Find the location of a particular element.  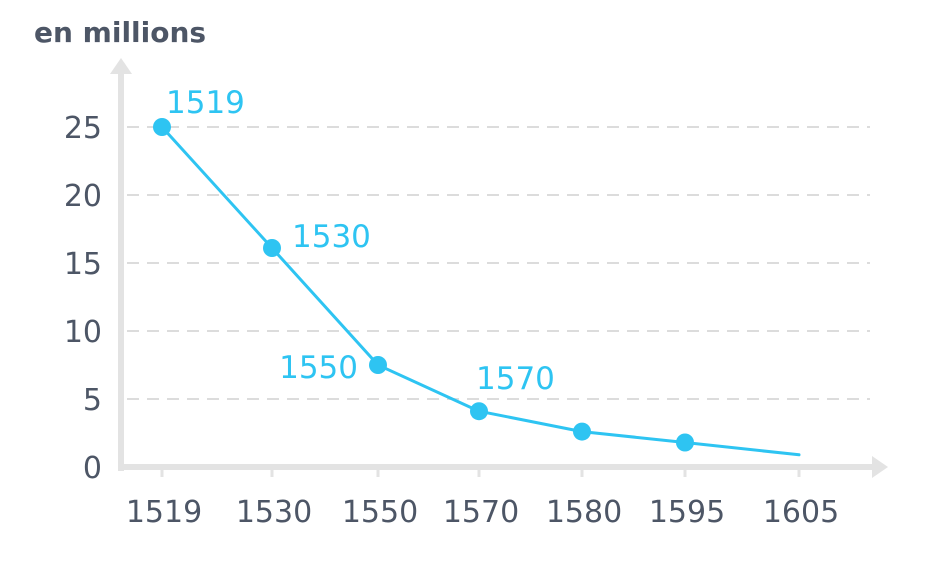

y-axis-arrow is located at coordinates (121, 66).